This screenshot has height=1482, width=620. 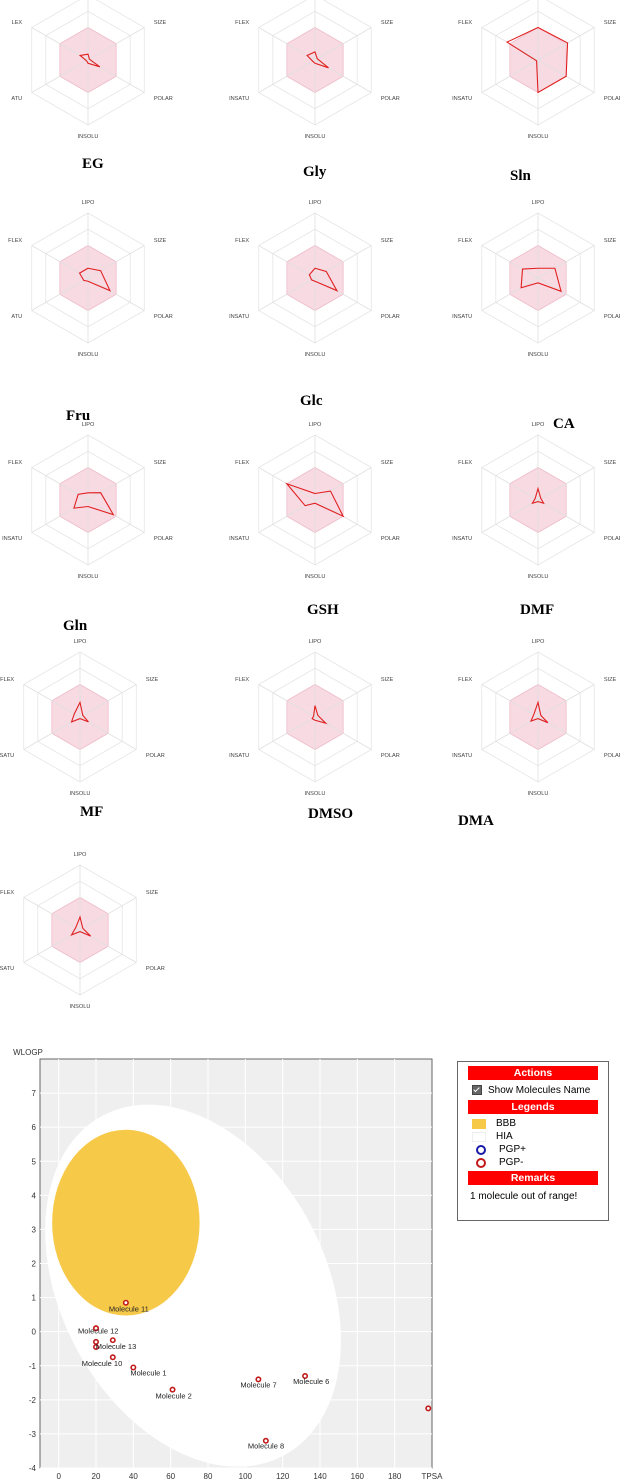 What do you see at coordinates (17, 23) in the screenshot?
I see `radar-axis-label: LEX` at bounding box center [17, 23].